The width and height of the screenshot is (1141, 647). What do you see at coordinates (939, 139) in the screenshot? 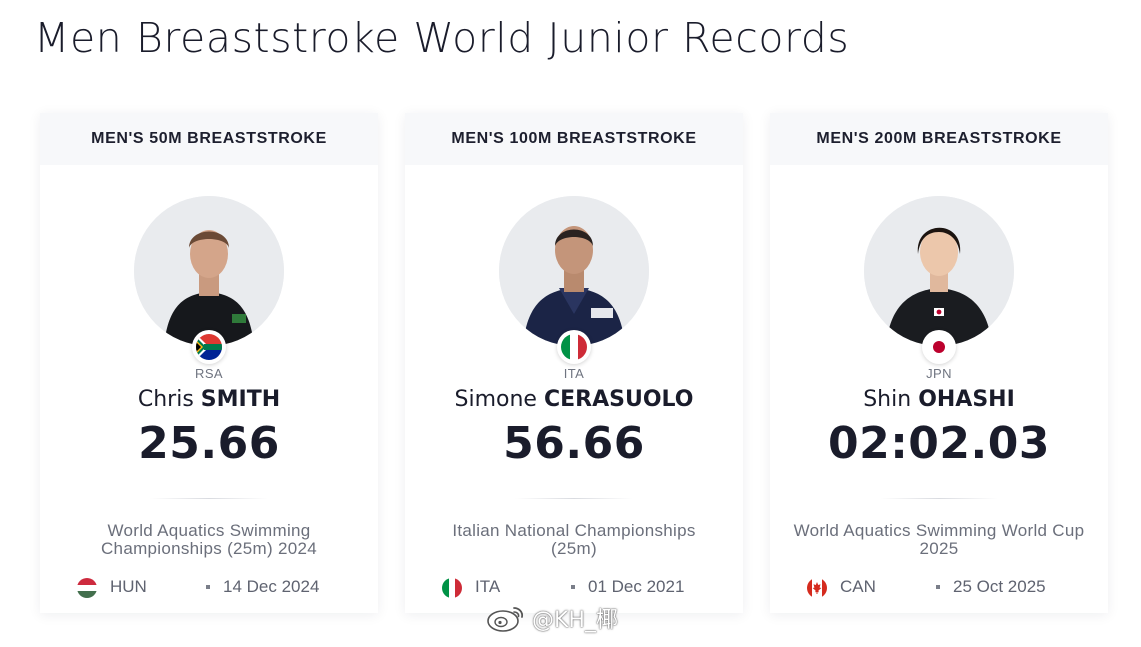
I see `event-title: MEN'S 200M BREASTSTROKE` at bounding box center [939, 139].